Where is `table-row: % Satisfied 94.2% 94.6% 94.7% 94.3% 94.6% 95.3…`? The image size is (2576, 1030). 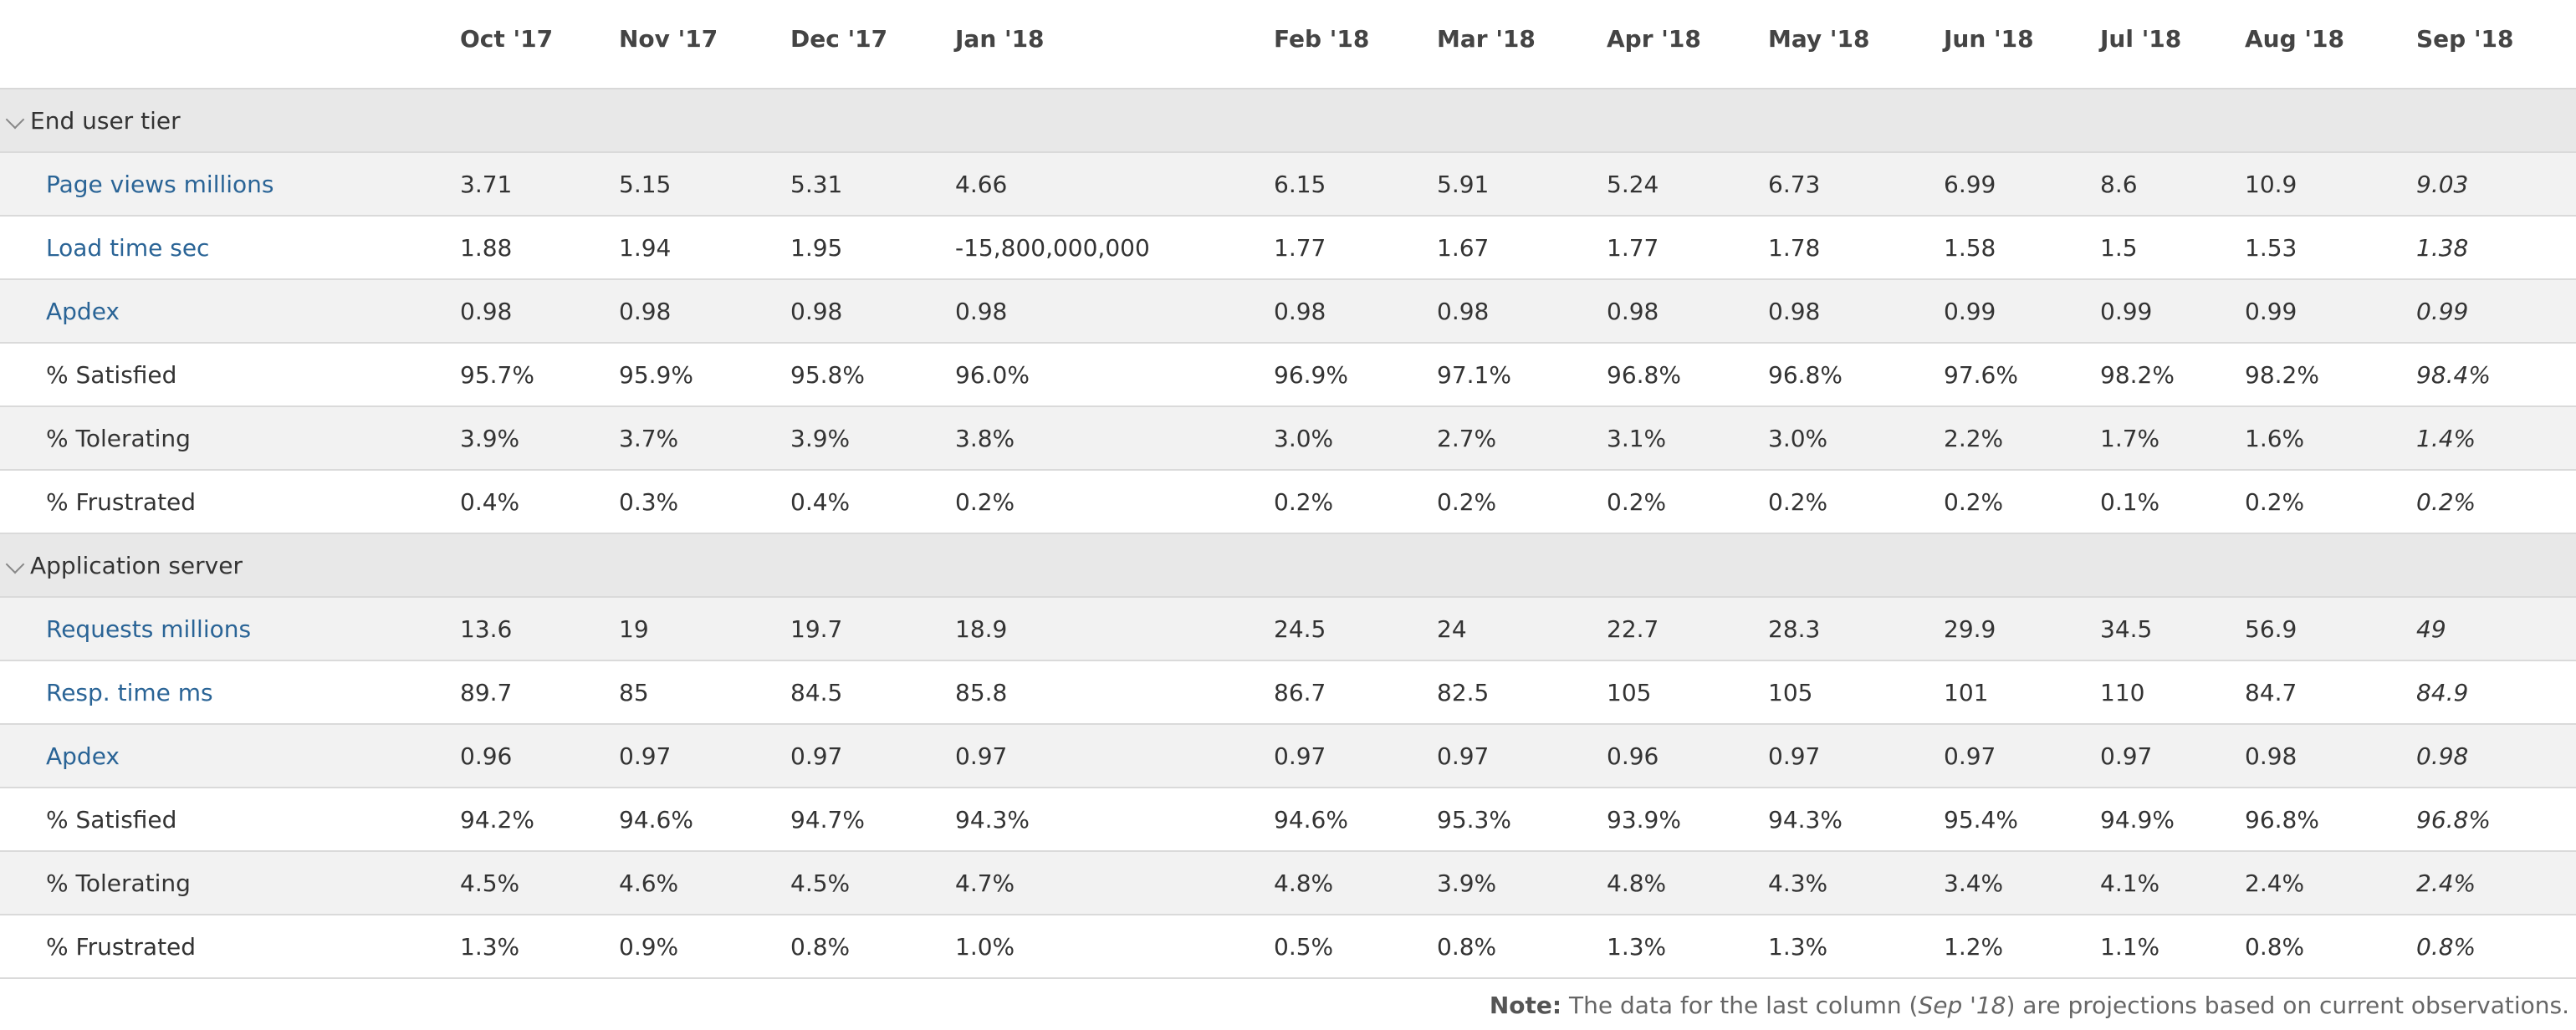
table-row: % Satisfied 94.2% 94.6% 94.7% 94.3% 94.6% 95.3… is located at coordinates (1288, 820).